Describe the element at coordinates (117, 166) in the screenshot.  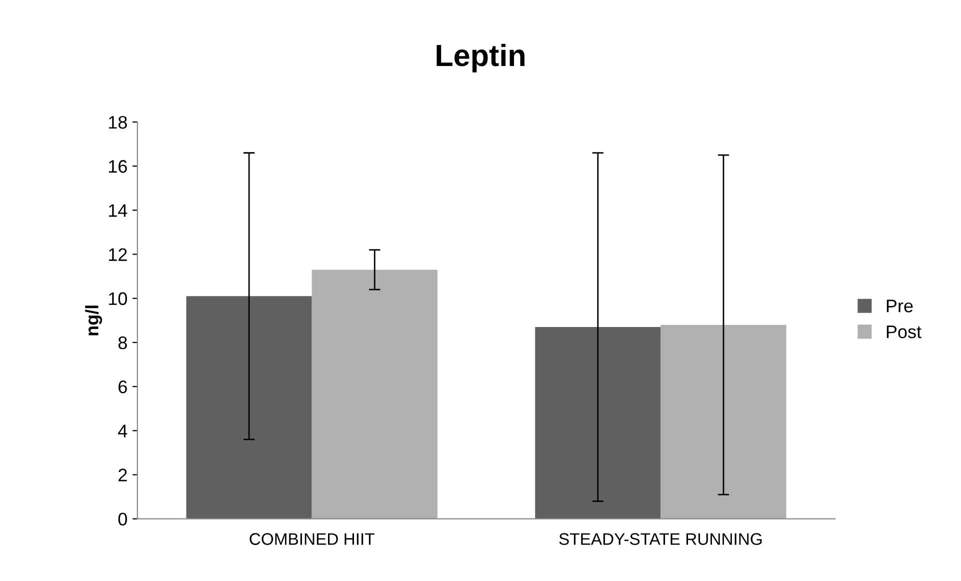
I see `y-tick-label: 16` at that location.